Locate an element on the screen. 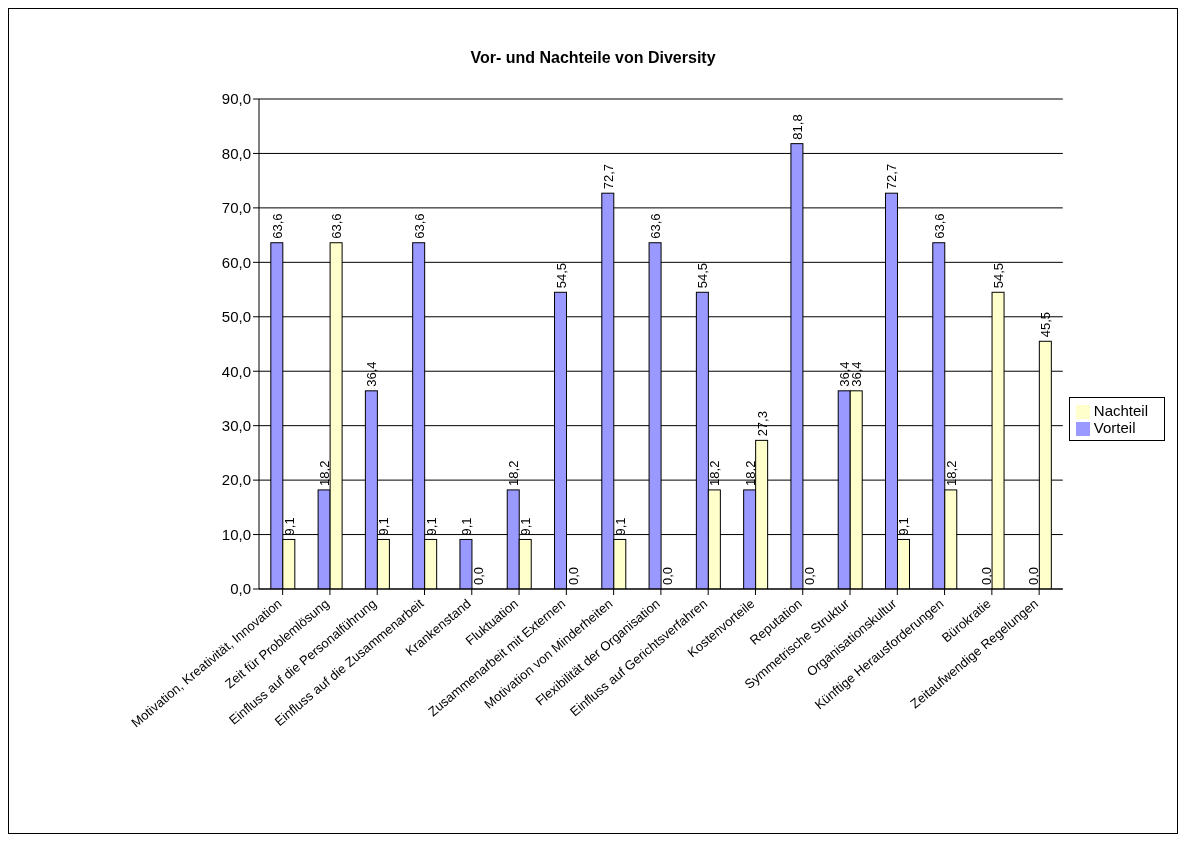 The width and height of the screenshot is (1188, 843). y-tick-label: 90,0 is located at coordinates (236, 99).